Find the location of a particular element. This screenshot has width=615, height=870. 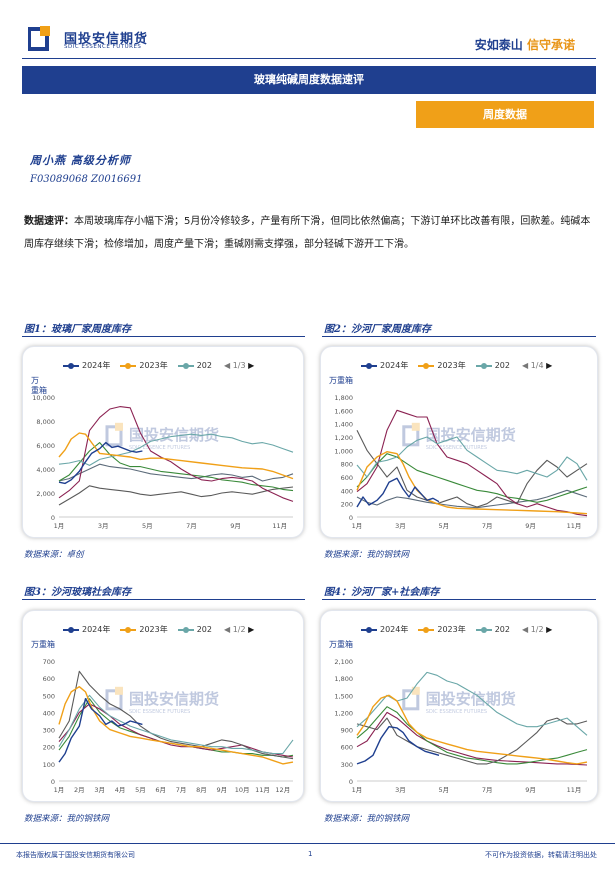

y-tick-label: 1,400 is located at coordinates (343, 425).